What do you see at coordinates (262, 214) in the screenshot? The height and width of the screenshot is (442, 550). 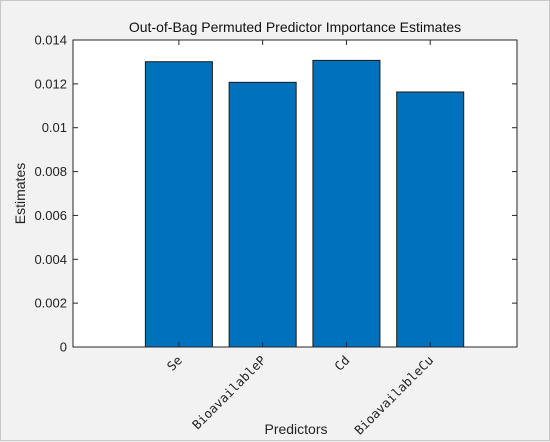 I see `bar-bioavailablep` at bounding box center [262, 214].